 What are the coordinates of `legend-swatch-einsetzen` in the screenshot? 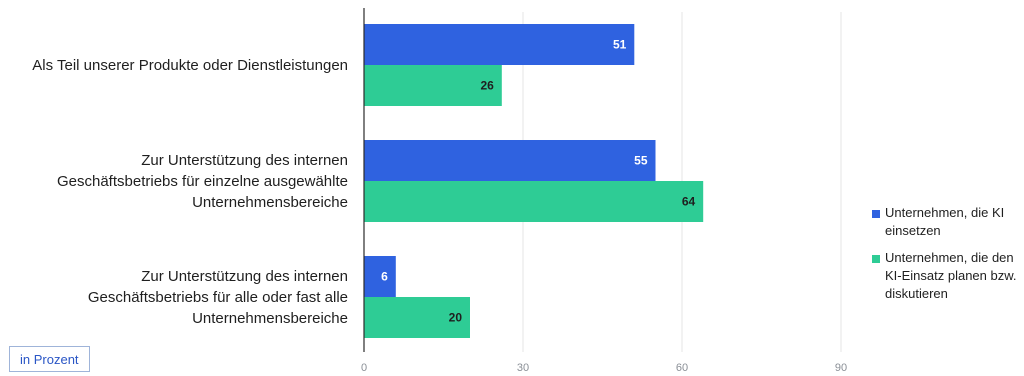 It's located at (876, 214).